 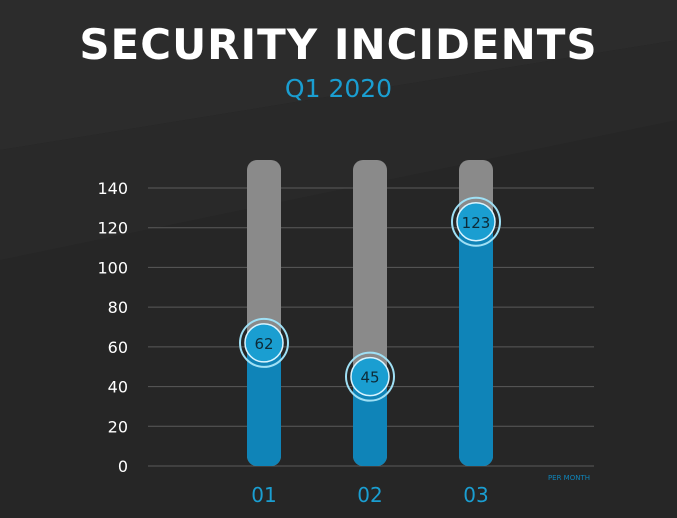 What do you see at coordinates (263, 495) in the screenshot?
I see `x-tick-label: 01` at bounding box center [263, 495].